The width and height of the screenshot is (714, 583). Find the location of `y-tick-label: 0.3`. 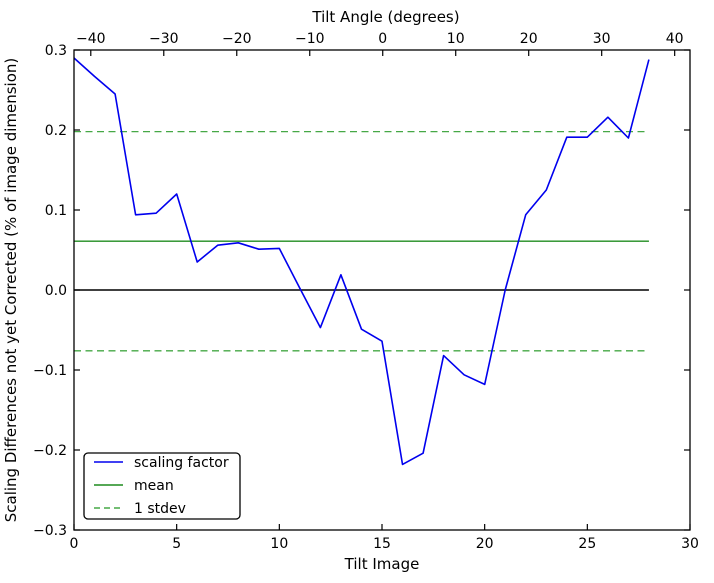

y-tick-label: 0.3 is located at coordinates (56, 51).